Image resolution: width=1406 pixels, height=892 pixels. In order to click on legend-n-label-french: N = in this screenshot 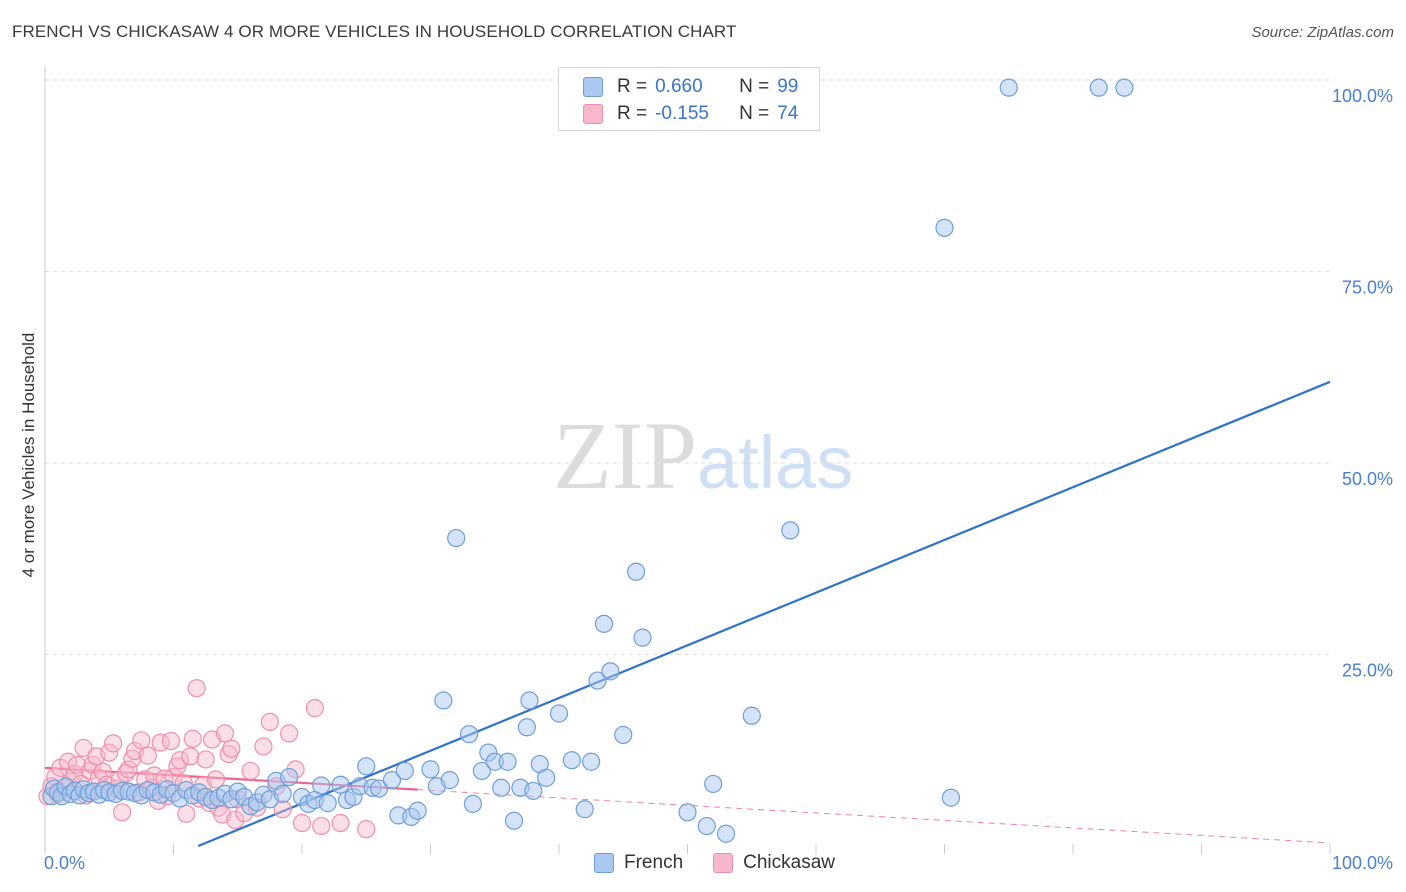, I will do `click(754, 86)`.